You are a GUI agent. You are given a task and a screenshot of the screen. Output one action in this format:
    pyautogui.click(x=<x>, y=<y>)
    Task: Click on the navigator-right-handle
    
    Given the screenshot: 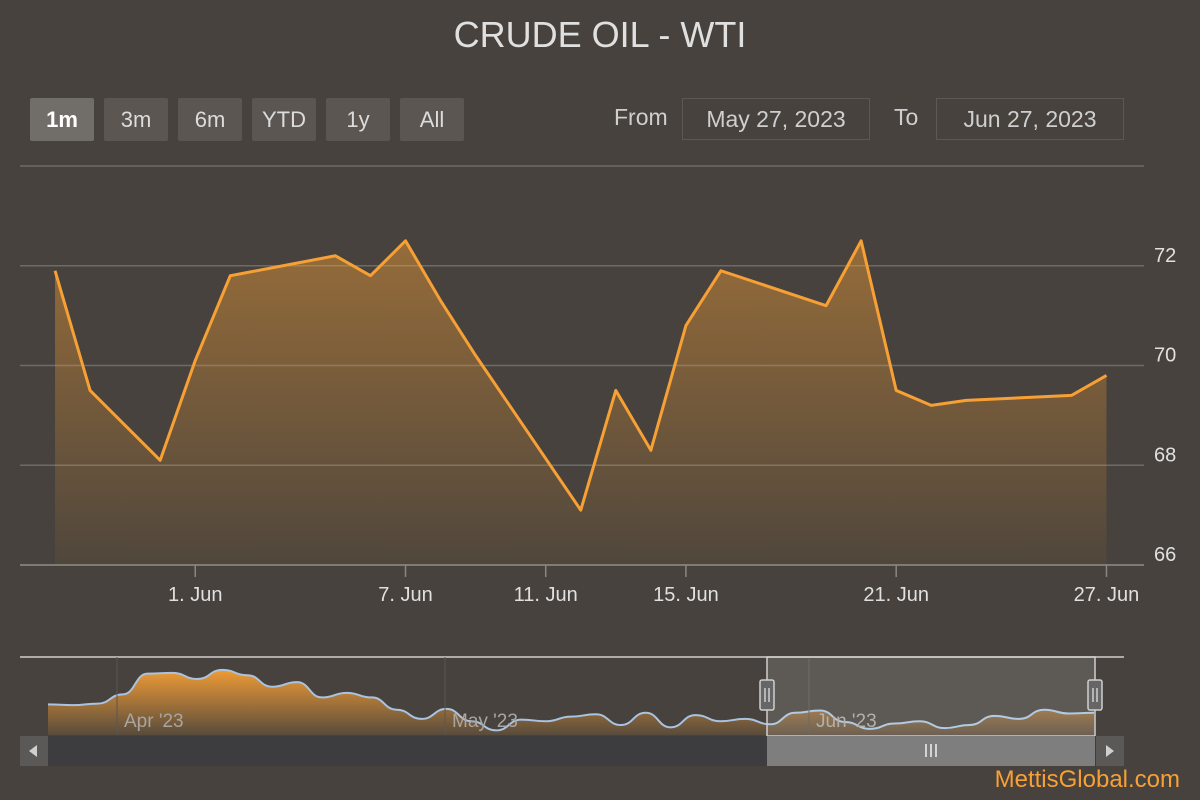 What is the action you would take?
    pyautogui.click(x=1095, y=695)
    